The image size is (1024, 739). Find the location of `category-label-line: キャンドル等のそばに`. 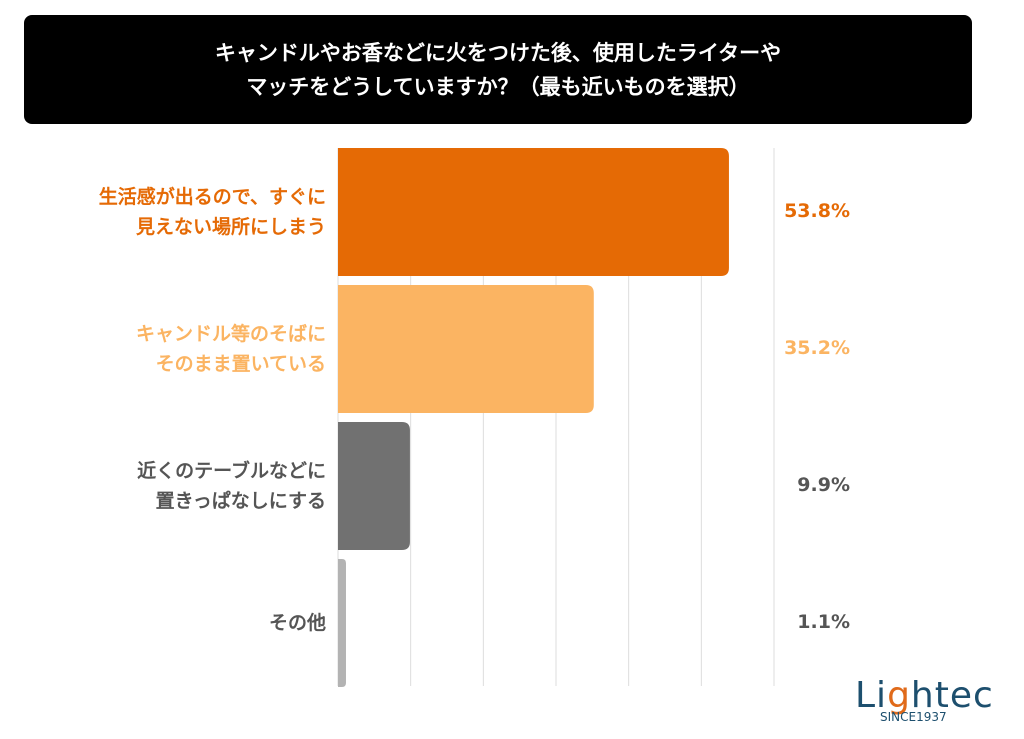

category-label-line: キャンドル等のそばに is located at coordinates (230, 334).